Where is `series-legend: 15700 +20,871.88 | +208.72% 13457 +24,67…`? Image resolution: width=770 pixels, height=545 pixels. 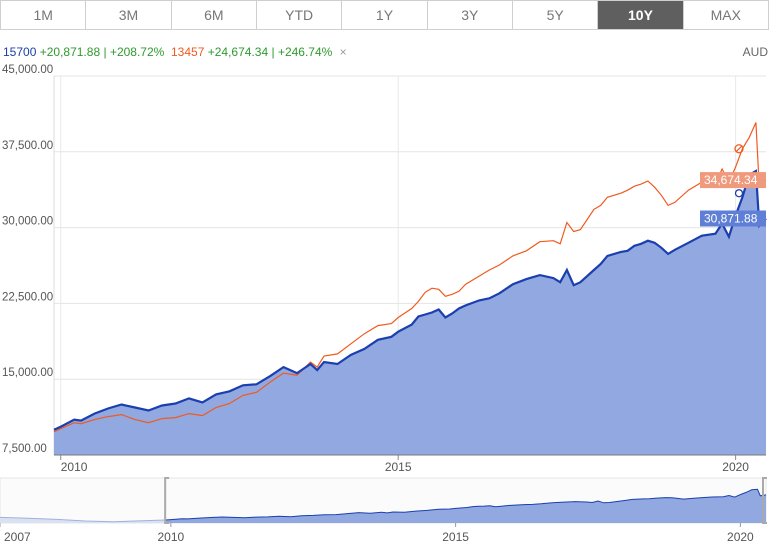 series-legend: 15700 +20,871.88 | +208.72% 13457 +24,67… is located at coordinates (175, 52).